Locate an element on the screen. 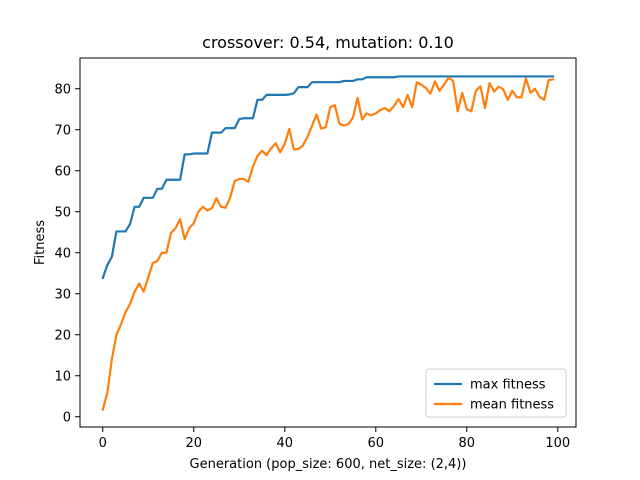  y-tick-label: 40 is located at coordinates (62, 253).